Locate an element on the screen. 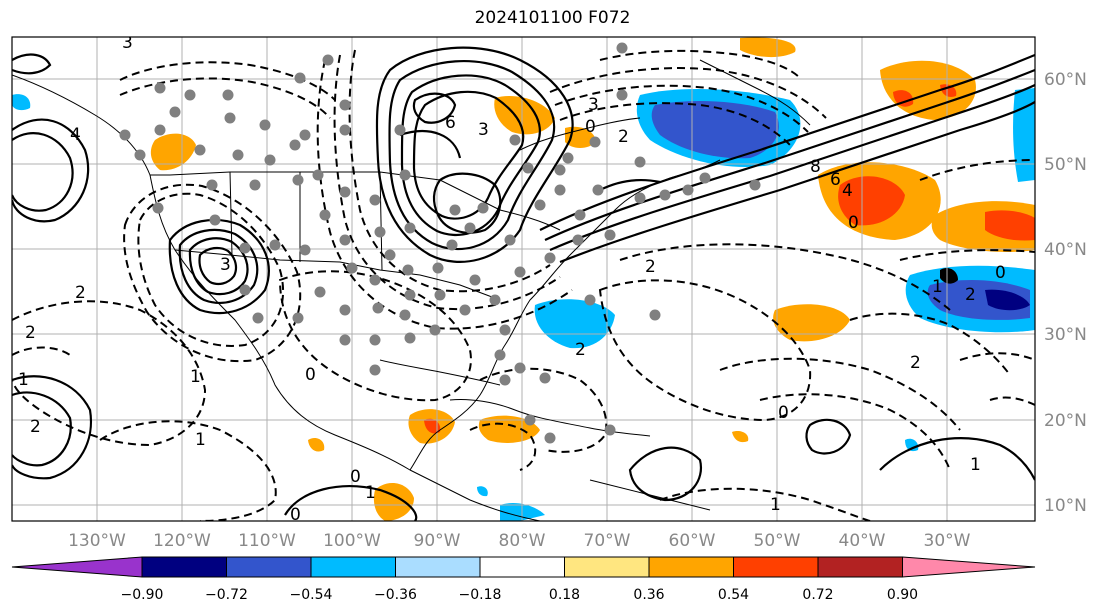  lon-label: 90°W is located at coordinates (437, 541).